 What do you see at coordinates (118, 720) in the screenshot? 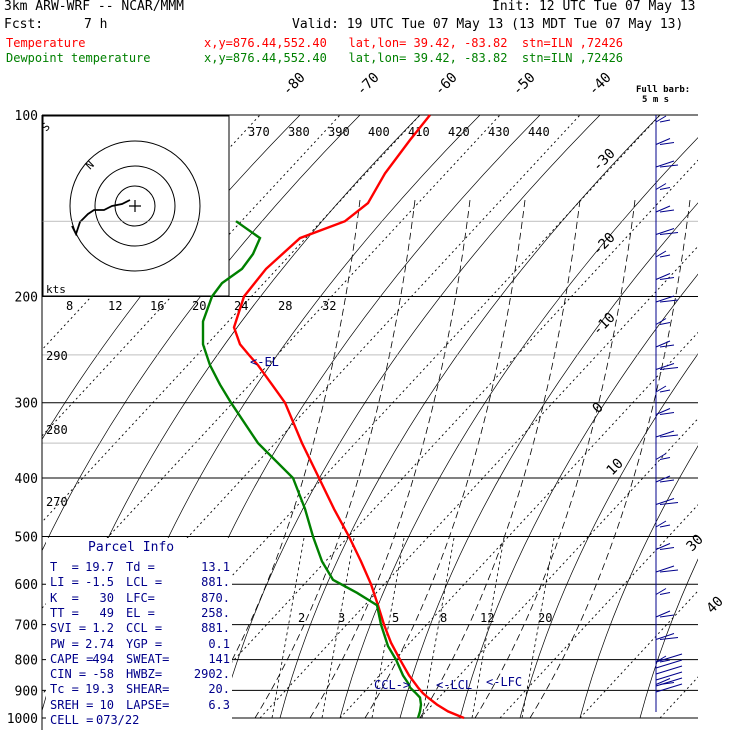
I see `parcel-param-value: 073/22` at bounding box center [118, 720].